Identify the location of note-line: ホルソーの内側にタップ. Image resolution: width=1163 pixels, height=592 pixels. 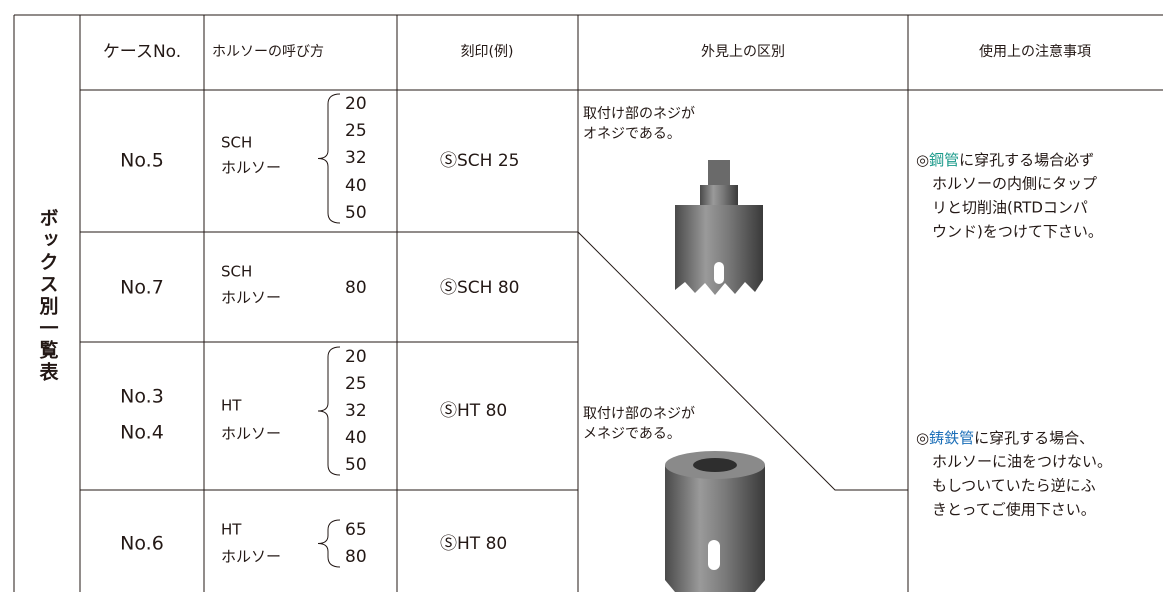
(1014, 184).